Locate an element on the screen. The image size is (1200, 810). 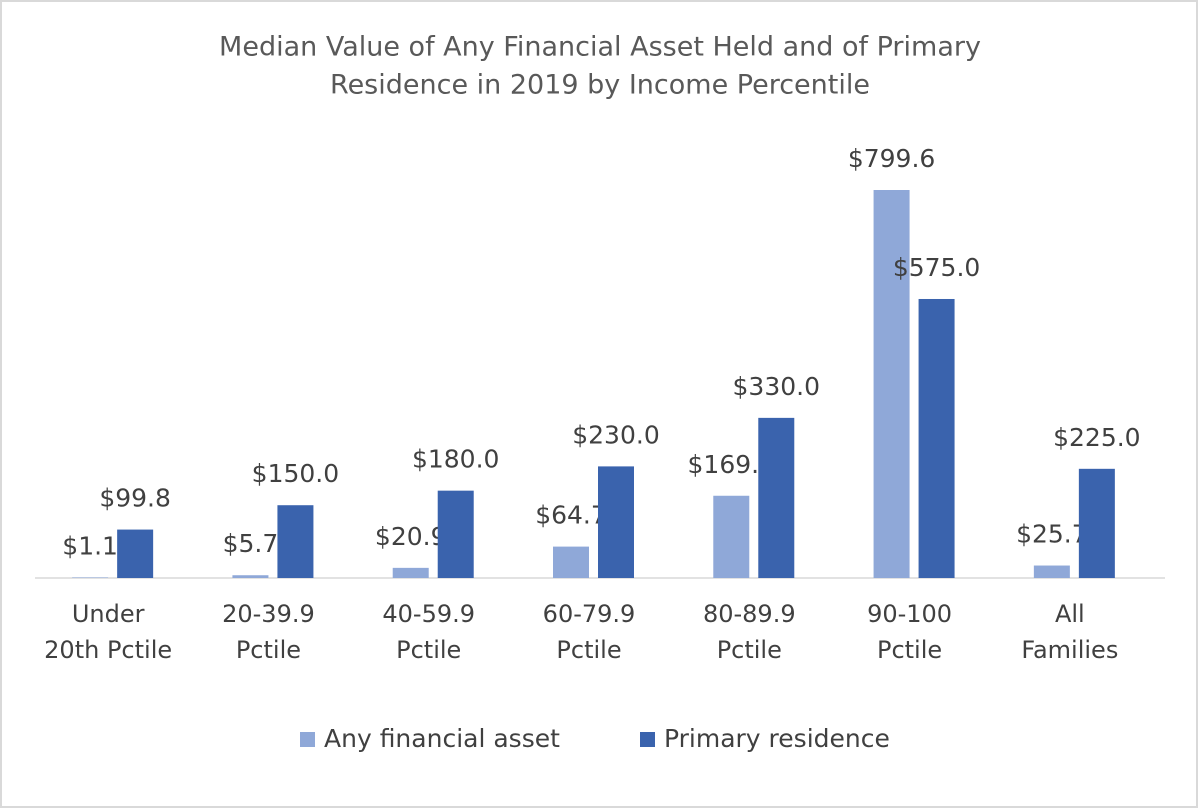
value-label: $225.0 is located at coordinates (1096, 437).